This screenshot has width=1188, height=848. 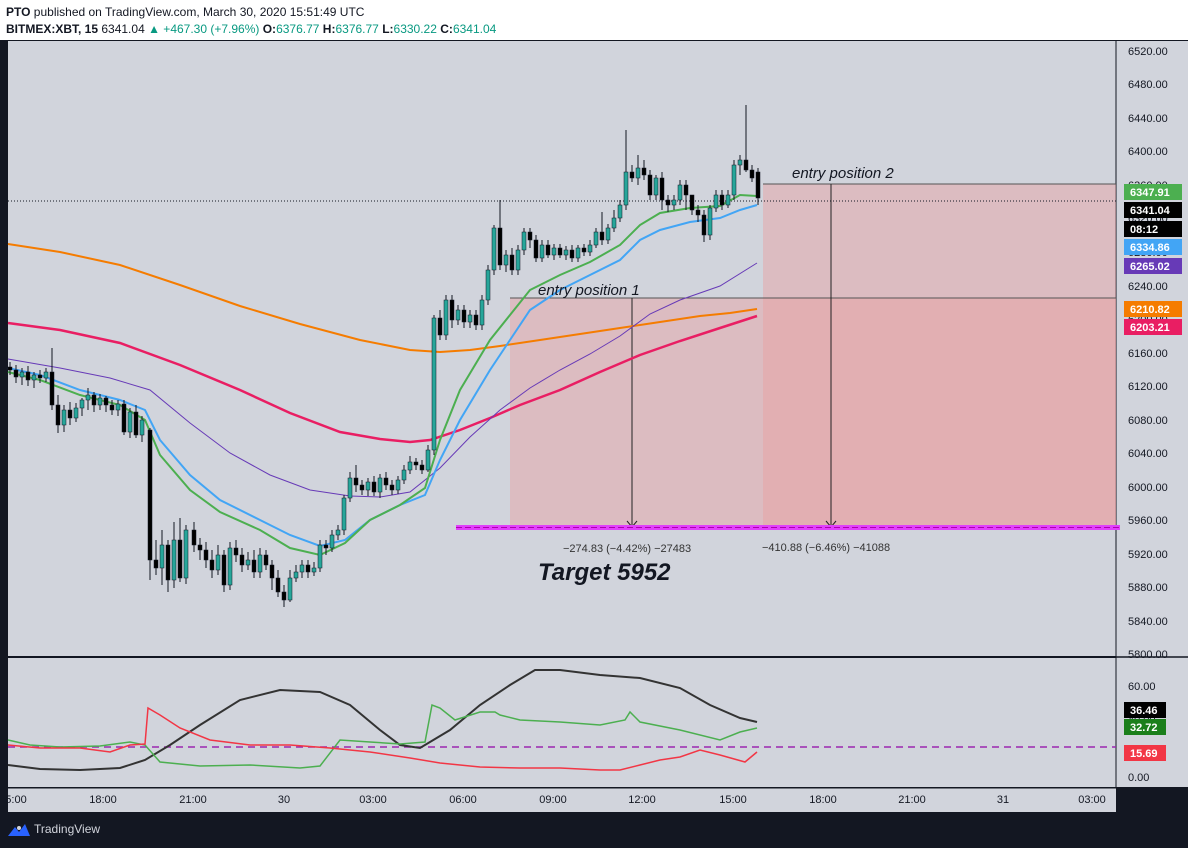 I want to click on tradingview-logo-icon, so click(x=19, y=830).